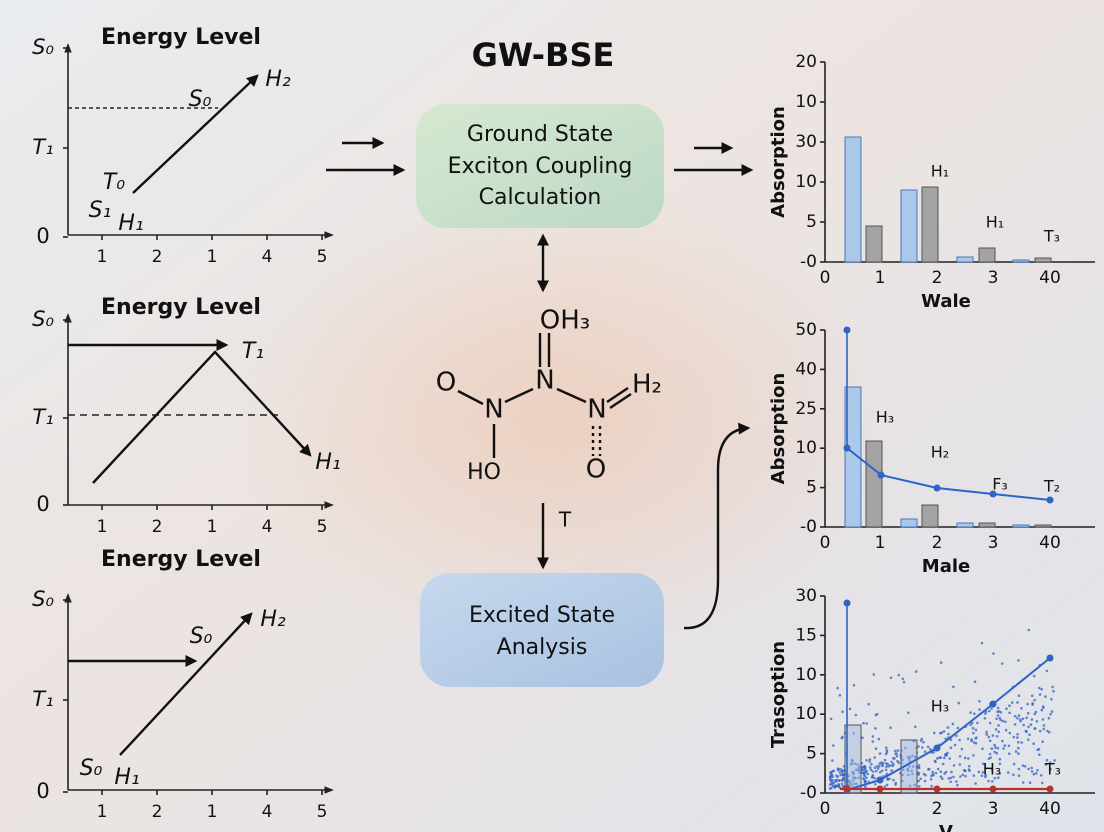 The width and height of the screenshot is (1104, 832). I want to click on arrow-line, so click(195, 134).